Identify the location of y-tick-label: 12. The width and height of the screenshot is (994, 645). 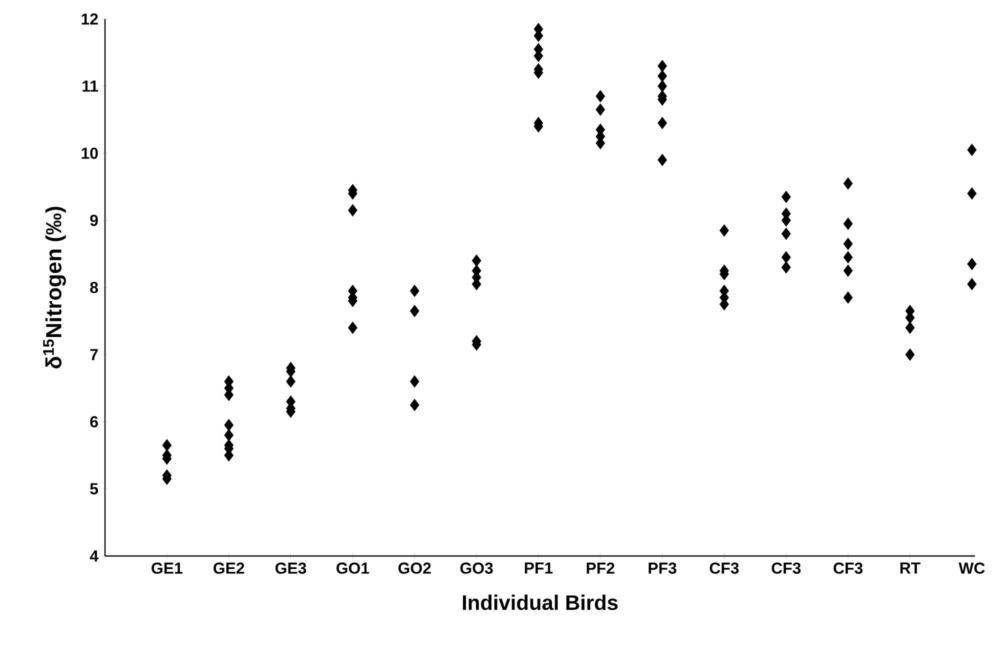
(90, 19).